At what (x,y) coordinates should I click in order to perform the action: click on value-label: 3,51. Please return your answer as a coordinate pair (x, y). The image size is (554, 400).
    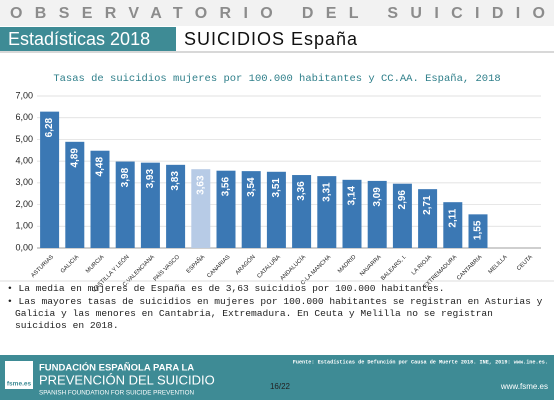
    Looking at the image, I should click on (276, 188).